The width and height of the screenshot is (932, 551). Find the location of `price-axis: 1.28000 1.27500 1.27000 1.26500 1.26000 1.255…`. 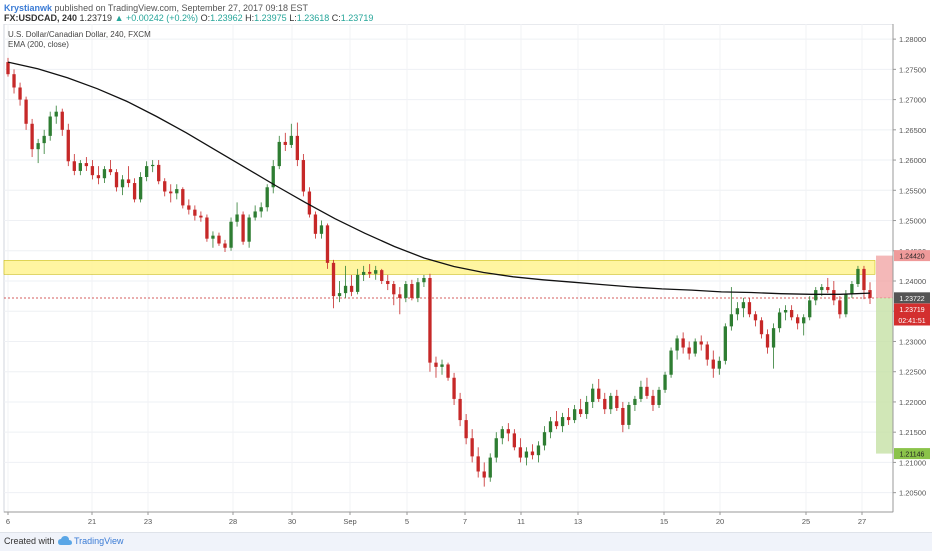

price-axis: 1.28000 1.27500 1.27000 1.26500 1.26000 1.255… is located at coordinates (909, 268).